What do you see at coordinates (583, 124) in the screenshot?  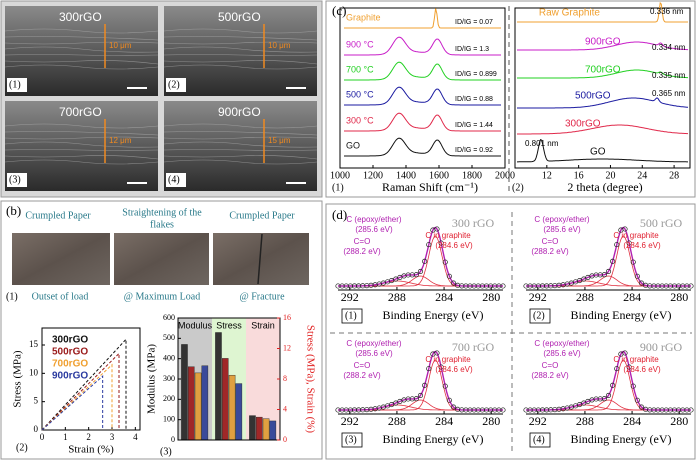 I see `series-label: 300rGO` at bounding box center [583, 124].